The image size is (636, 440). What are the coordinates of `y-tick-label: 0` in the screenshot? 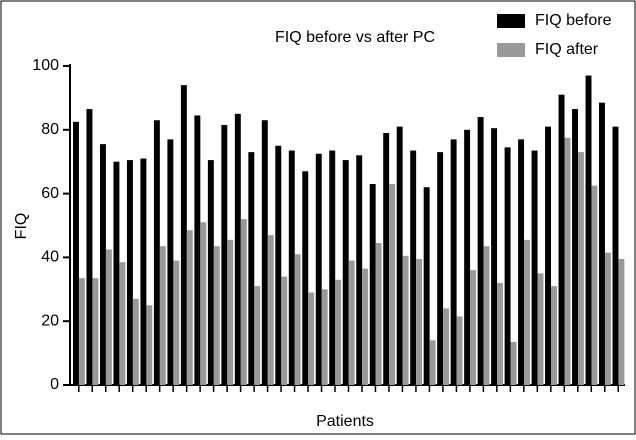 It's located at (54, 384).